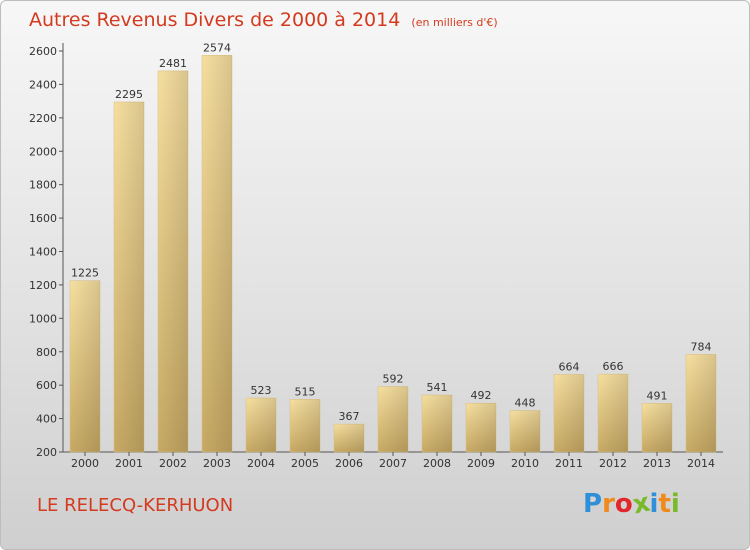 The width and height of the screenshot is (750, 550). What do you see at coordinates (43, 218) in the screenshot?
I see `y-tick-label: 1600` at bounding box center [43, 218].